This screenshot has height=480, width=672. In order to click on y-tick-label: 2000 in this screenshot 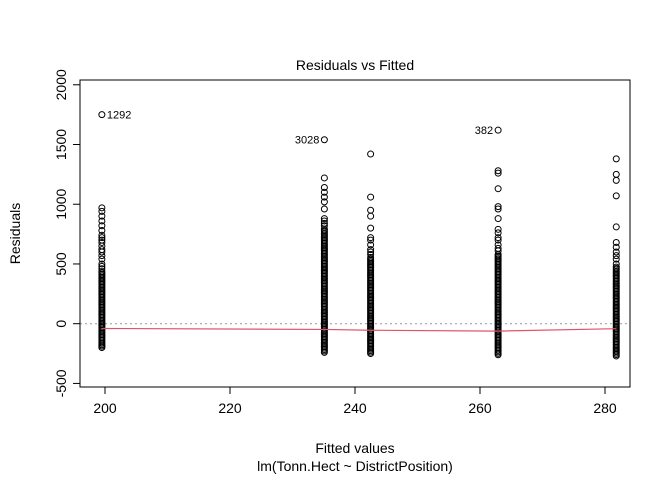, I will do `click(61, 84)`.